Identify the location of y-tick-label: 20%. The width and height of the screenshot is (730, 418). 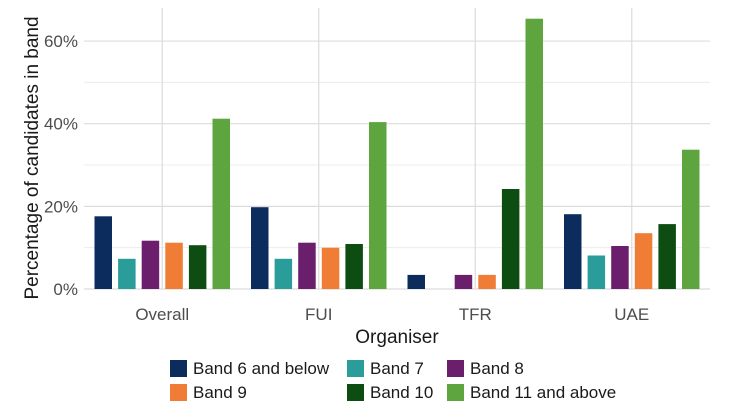
(61, 206).